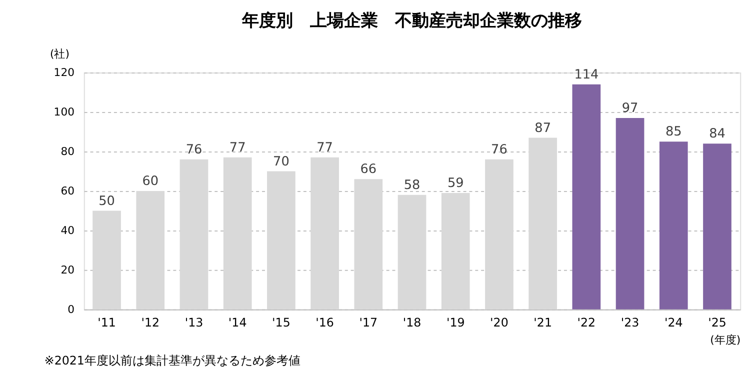  I want to click on x-tick-label: '25, so click(717, 323).